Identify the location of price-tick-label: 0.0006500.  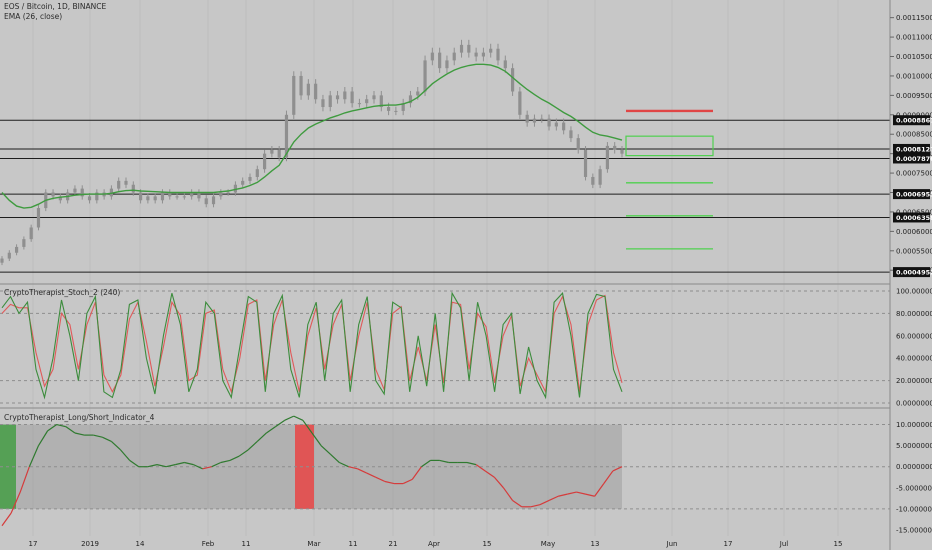
(914, 212).